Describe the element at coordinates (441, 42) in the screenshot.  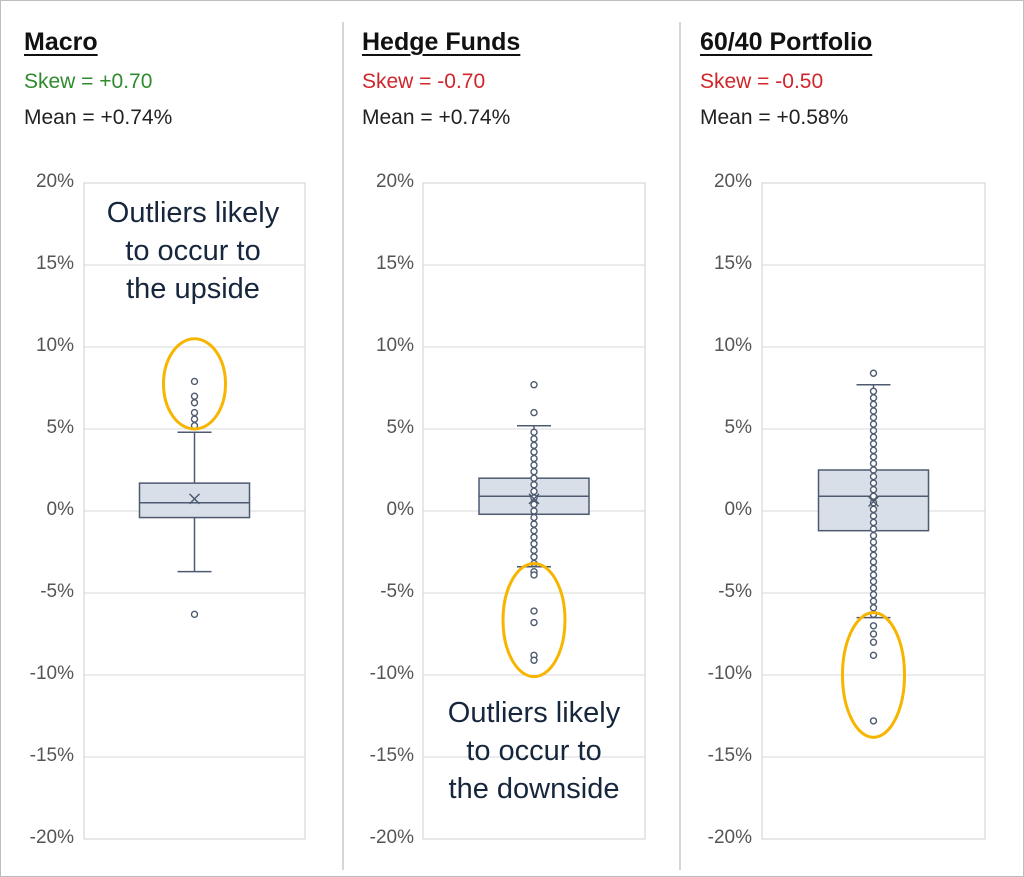
I see `panel-title-hedge-funds: Hedge Funds` at that location.